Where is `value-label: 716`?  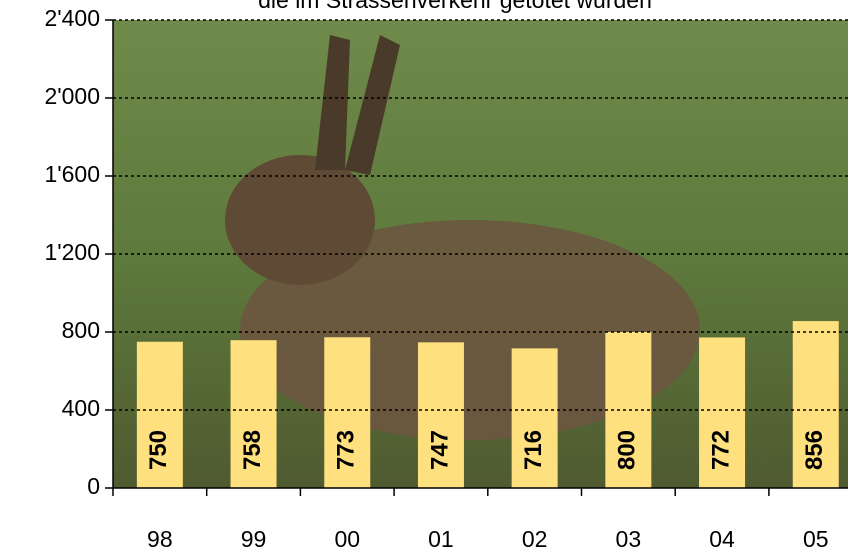 value-label: 716 is located at coordinates (533, 450).